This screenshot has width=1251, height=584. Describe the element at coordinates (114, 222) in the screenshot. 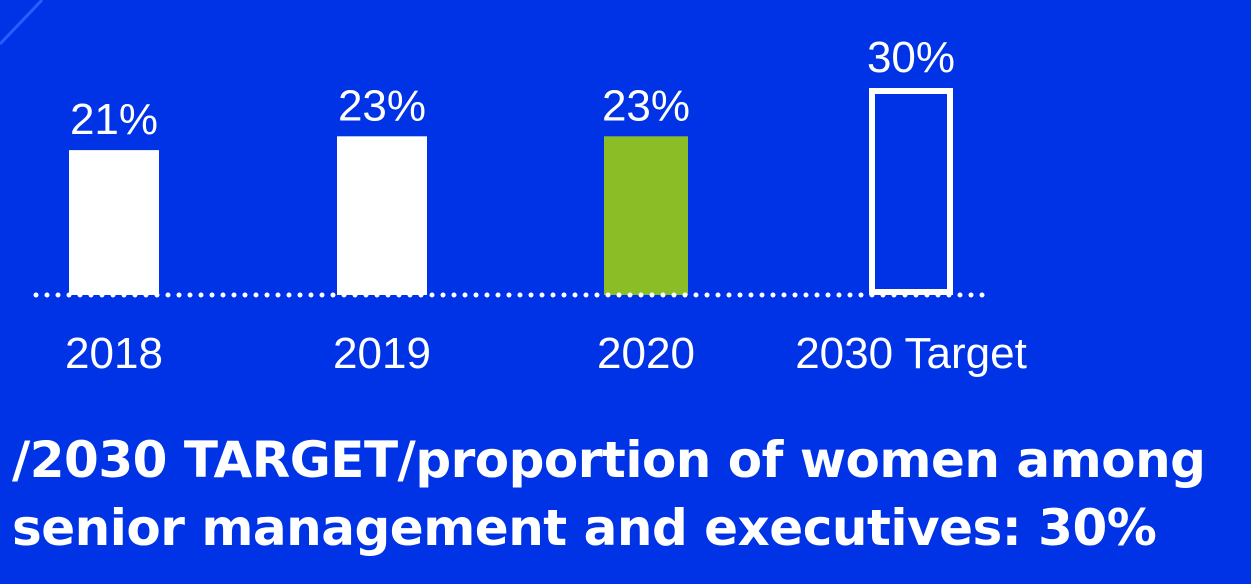

I see `bar-2018` at that location.